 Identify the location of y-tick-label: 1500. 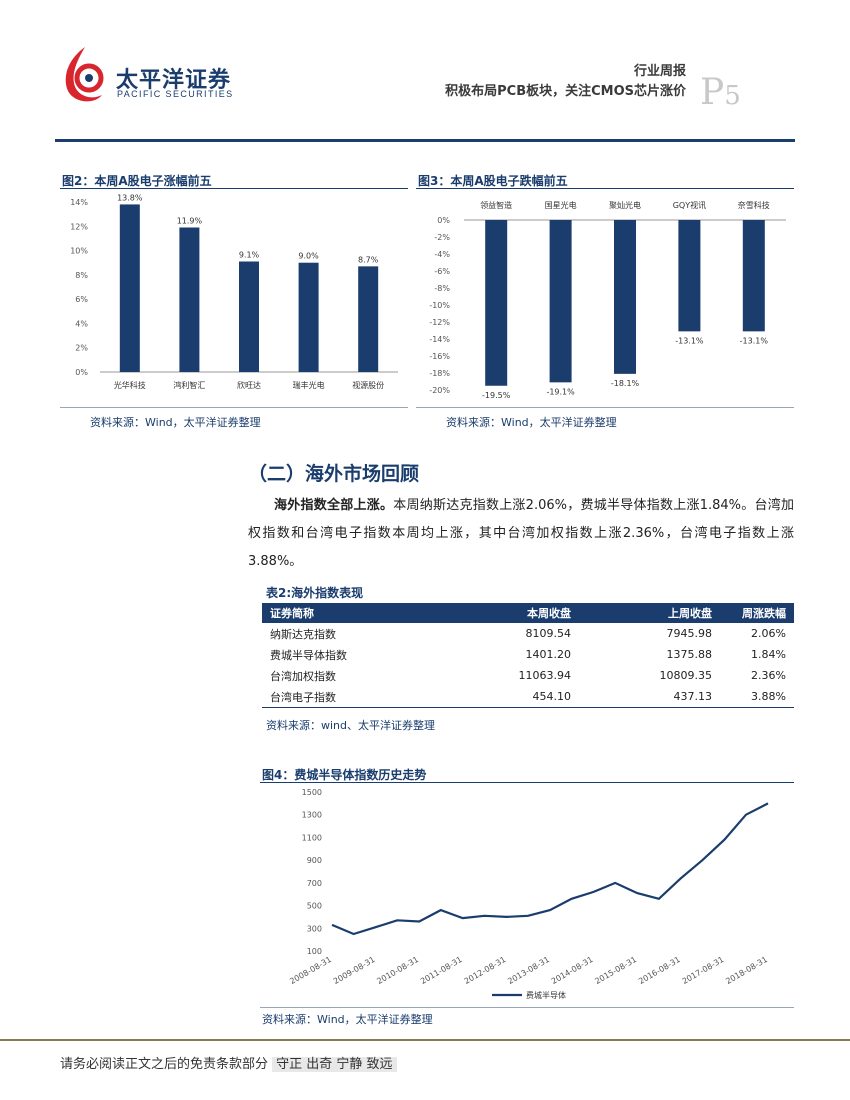
(312, 792).